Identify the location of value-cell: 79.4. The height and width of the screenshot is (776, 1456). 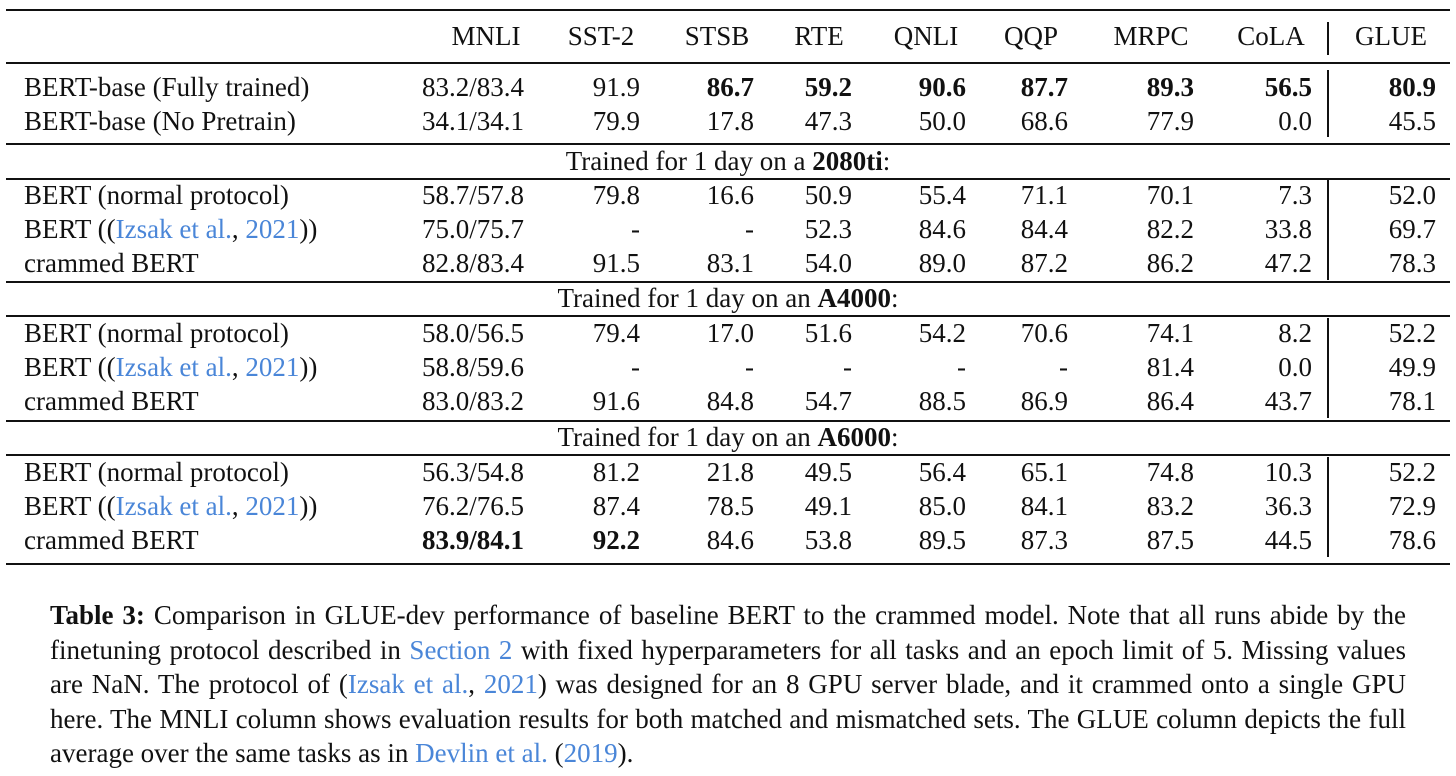
(616, 333).